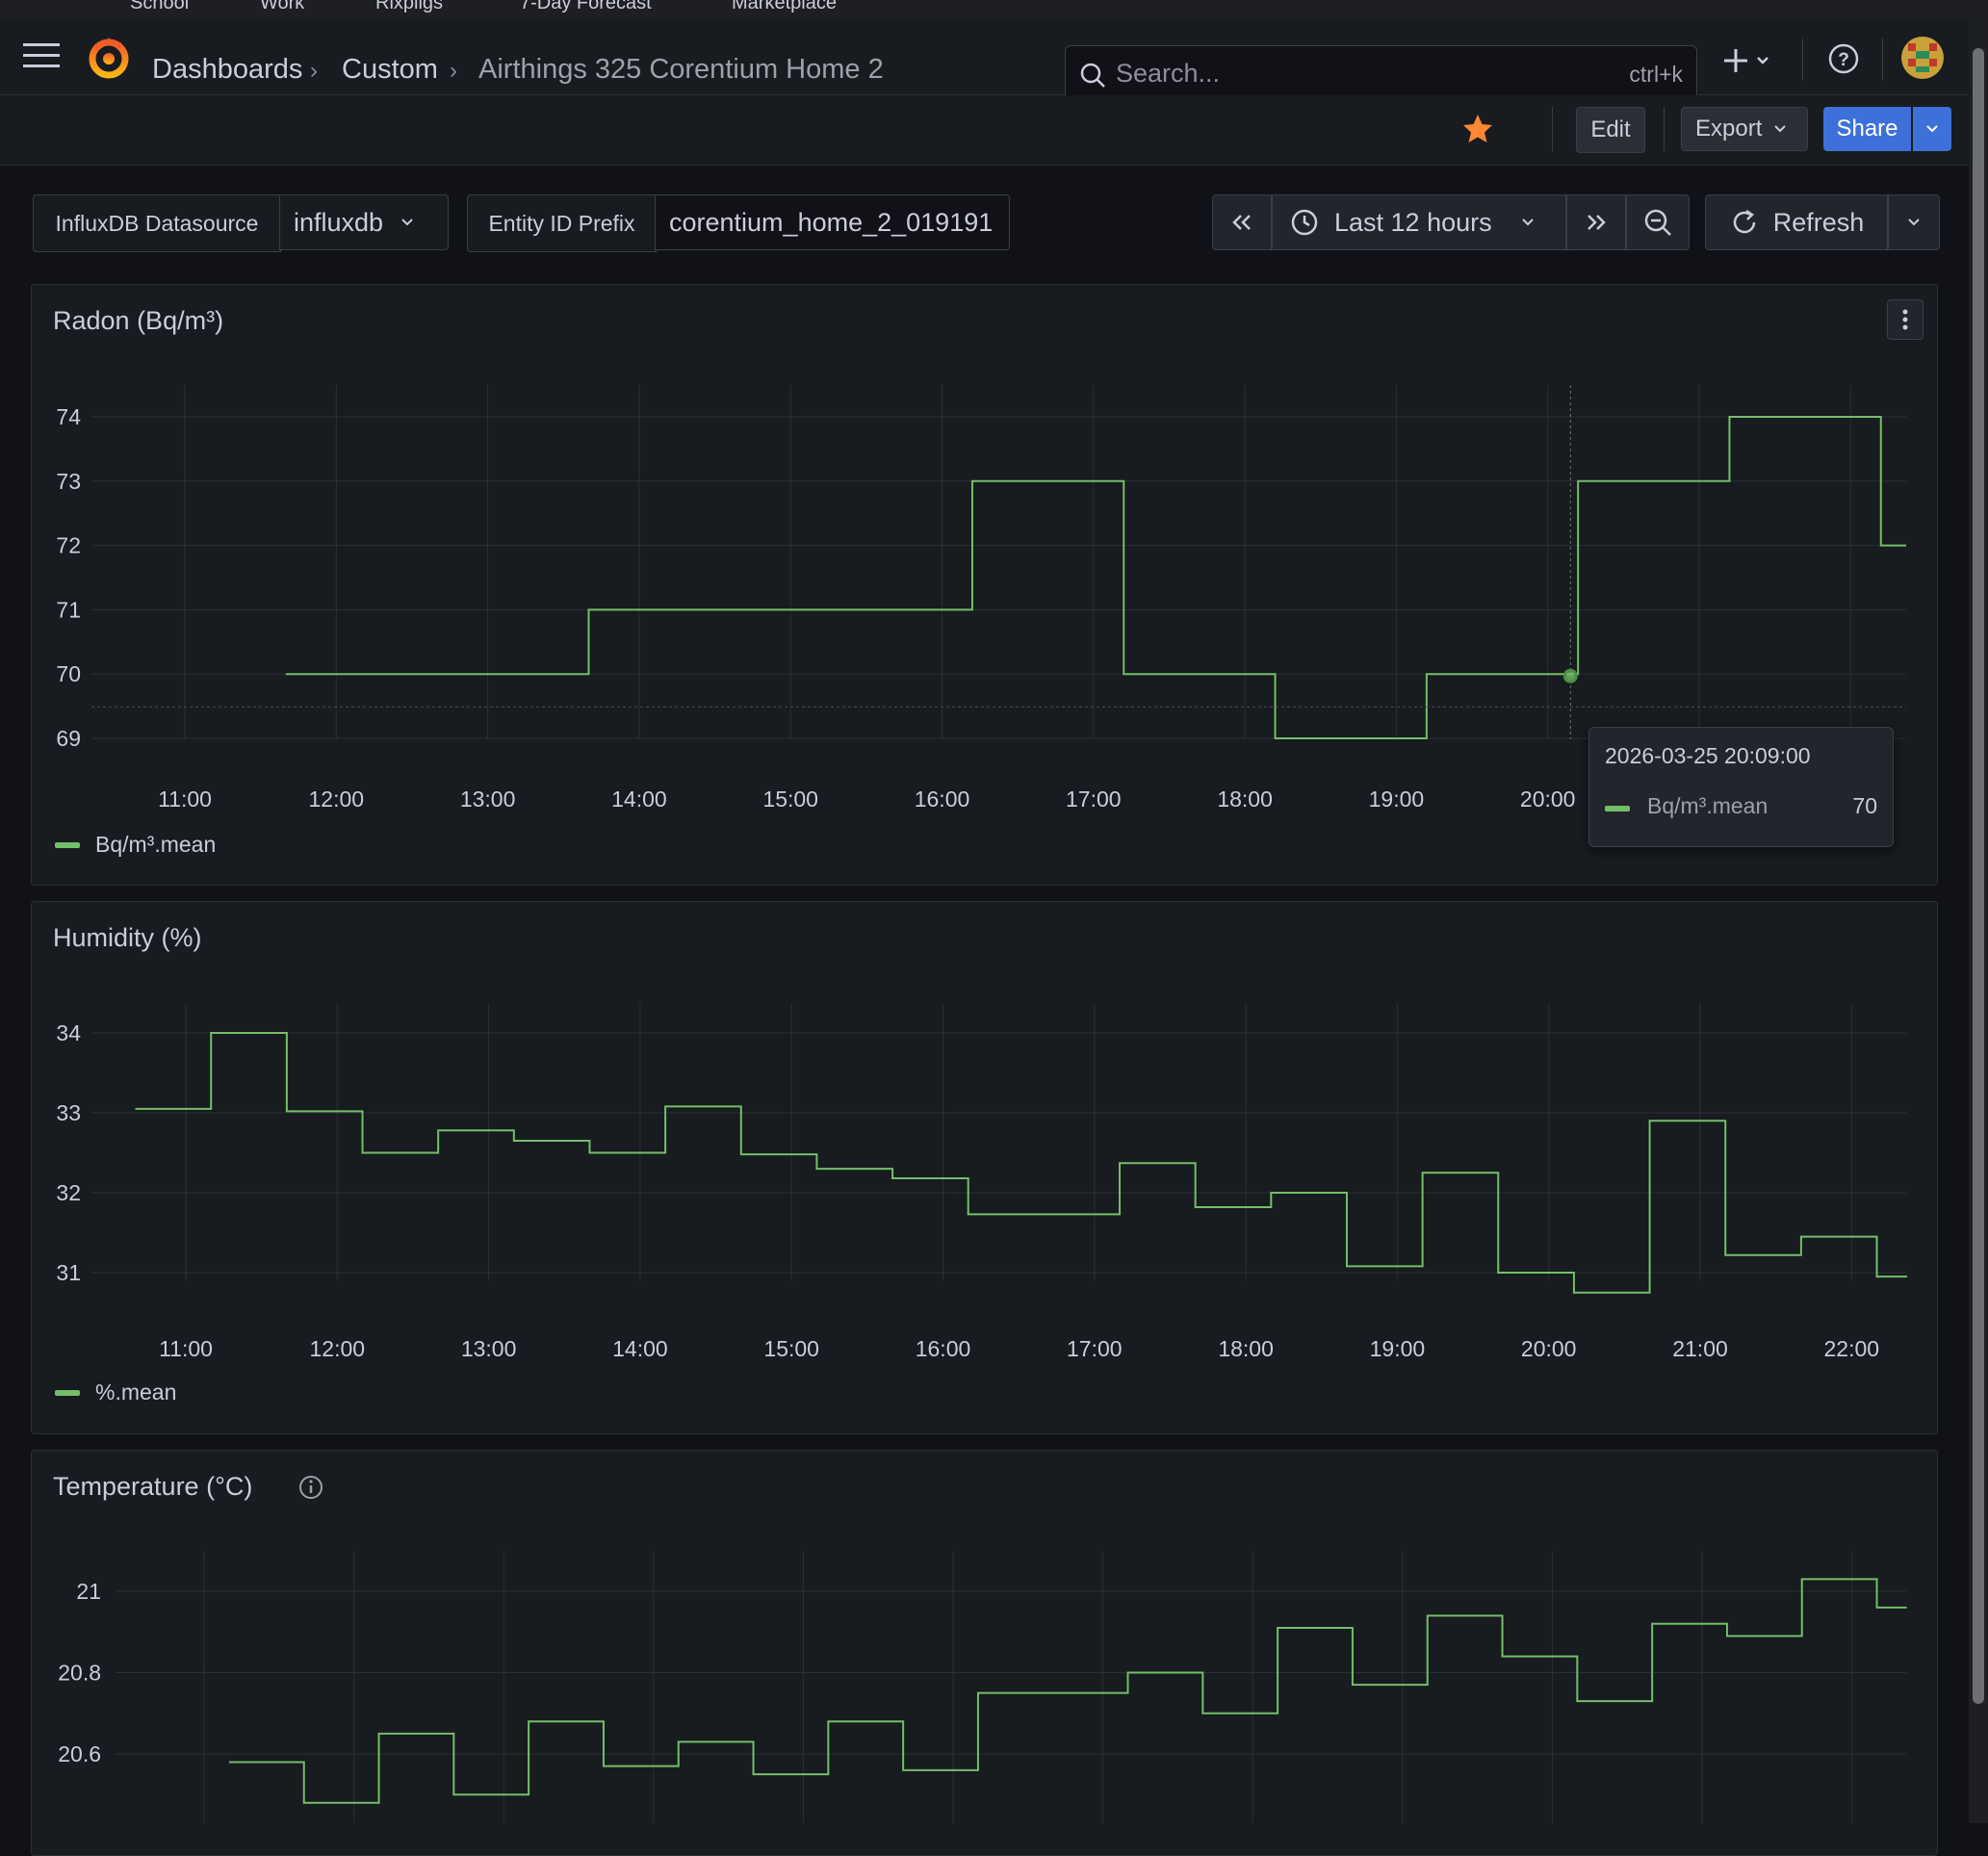 This screenshot has width=1988, height=1856. I want to click on y-tick-label: 20.6, so click(80, 1753).